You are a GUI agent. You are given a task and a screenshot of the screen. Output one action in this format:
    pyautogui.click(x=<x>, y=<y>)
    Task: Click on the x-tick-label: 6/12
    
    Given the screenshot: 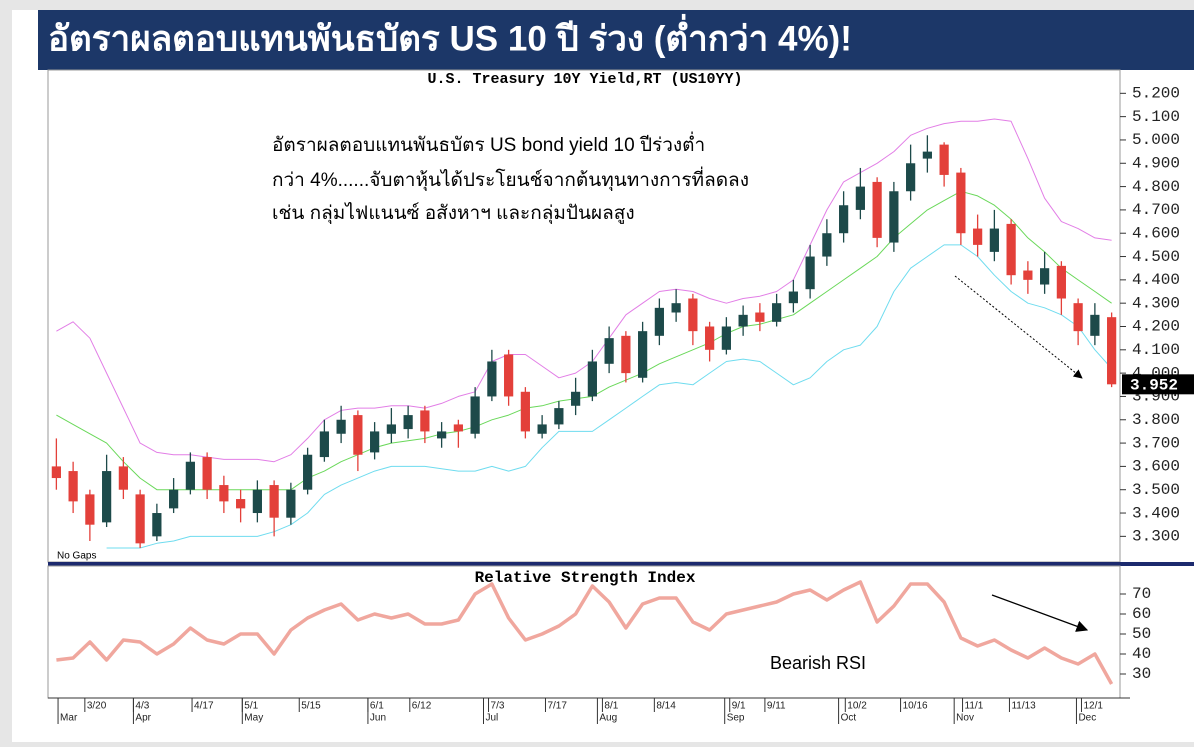 What is the action you would take?
    pyautogui.click(x=422, y=706)
    